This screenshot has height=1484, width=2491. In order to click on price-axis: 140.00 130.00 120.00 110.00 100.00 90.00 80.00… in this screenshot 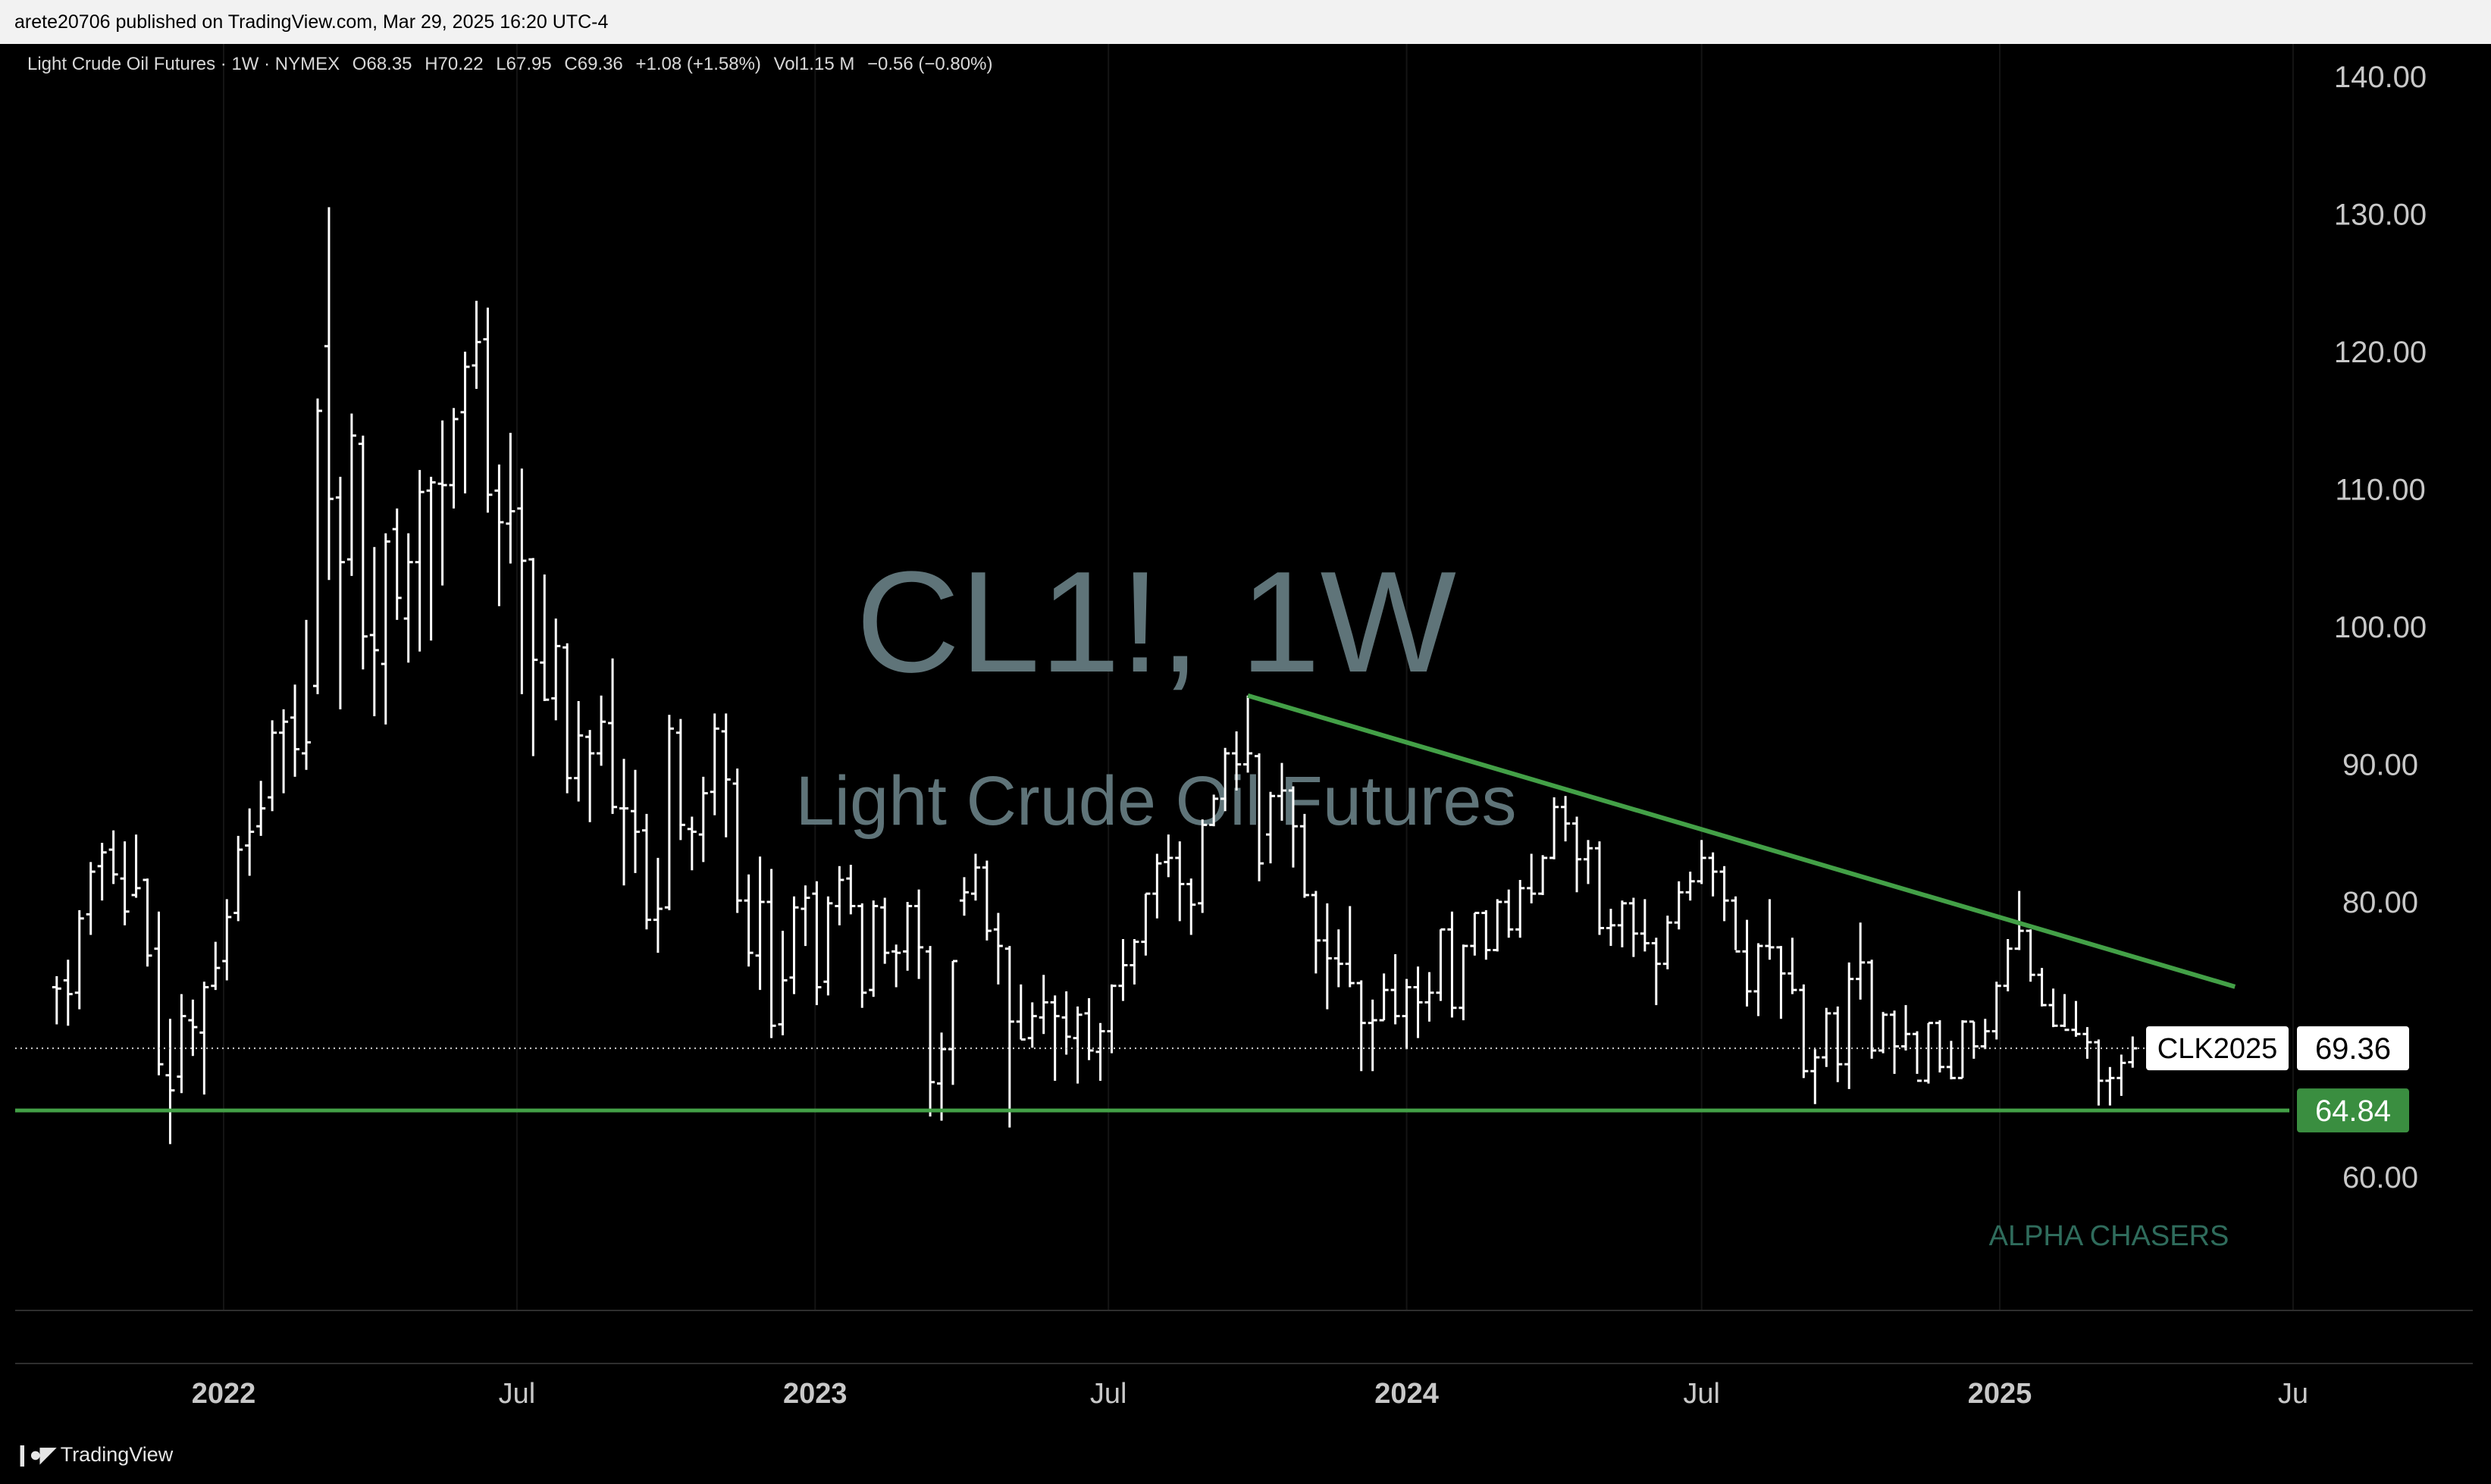, I will do `click(2380, 627)`.